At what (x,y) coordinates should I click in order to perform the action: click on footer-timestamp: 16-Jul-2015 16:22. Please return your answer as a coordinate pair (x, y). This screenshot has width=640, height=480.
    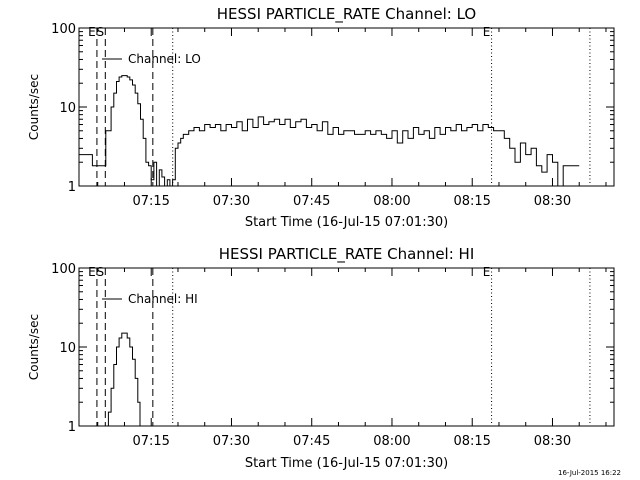
    Looking at the image, I should click on (589, 473).